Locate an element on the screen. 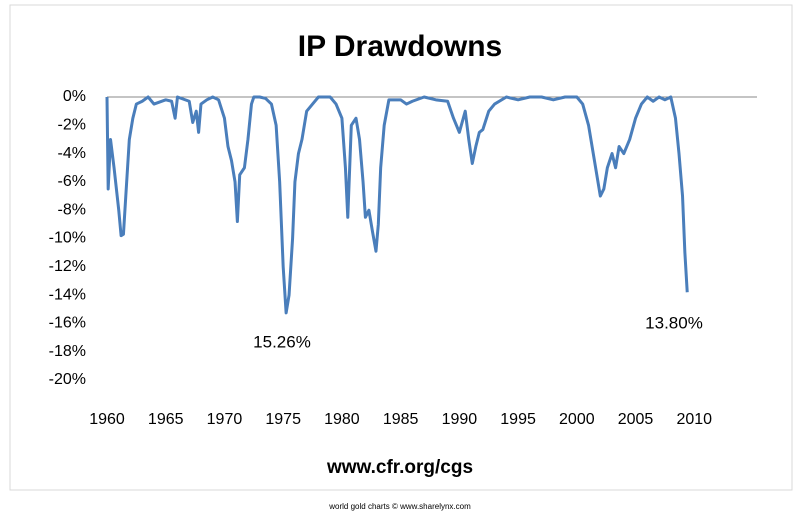 Image resolution: width=800 pixels, height=517 pixels. x-tick-label: 1960 is located at coordinates (107, 419).